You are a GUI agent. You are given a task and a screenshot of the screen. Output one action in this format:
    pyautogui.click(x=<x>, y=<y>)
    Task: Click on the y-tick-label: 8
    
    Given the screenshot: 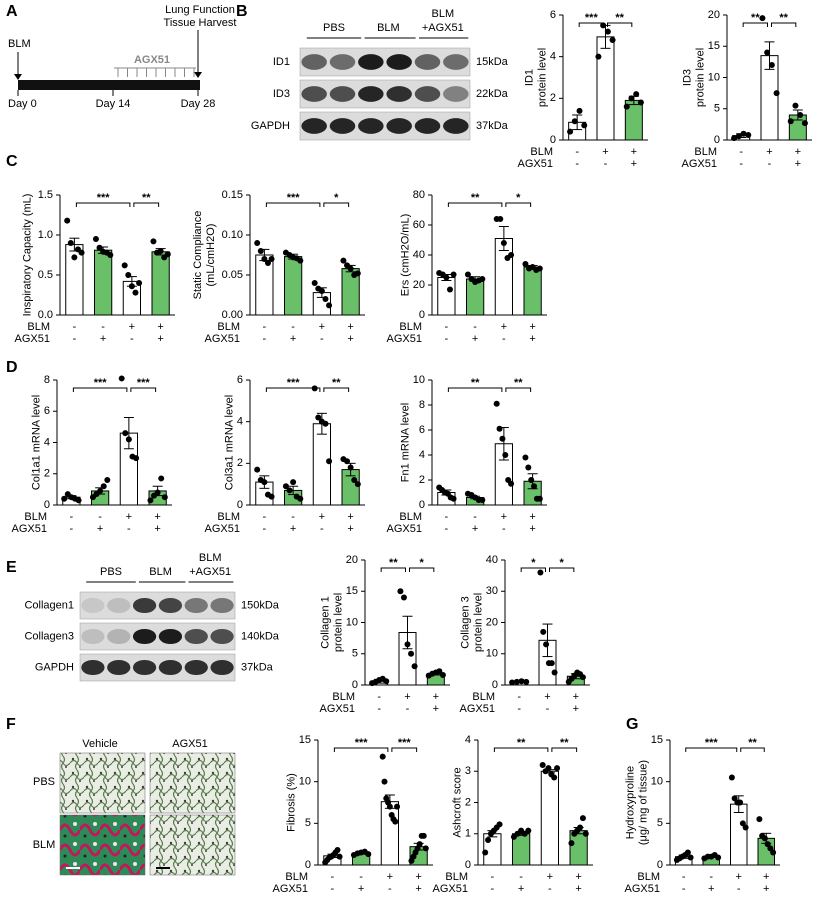 What is the action you would take?
    pyautogui.click(x=422, y=405)
    